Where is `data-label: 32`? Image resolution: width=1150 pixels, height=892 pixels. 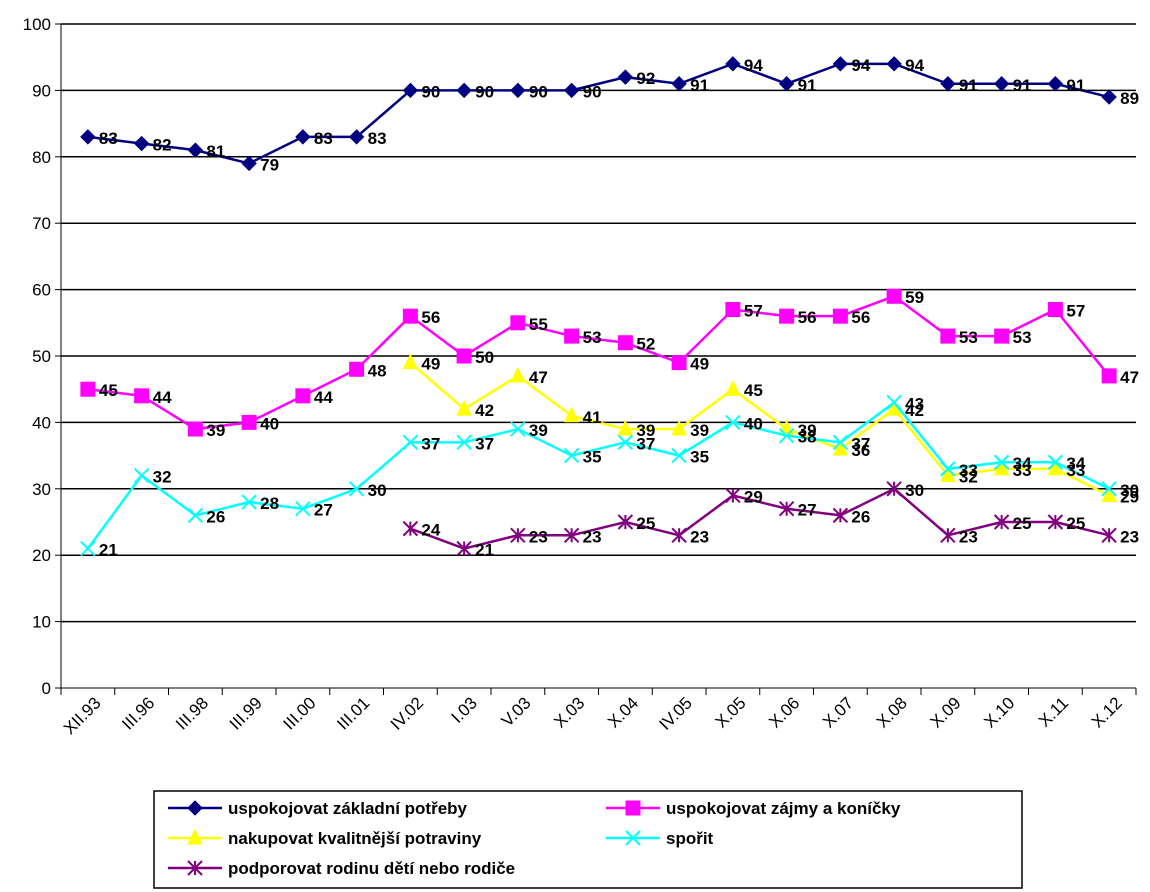
data-label: 32 is located at coordinates (968, 477).